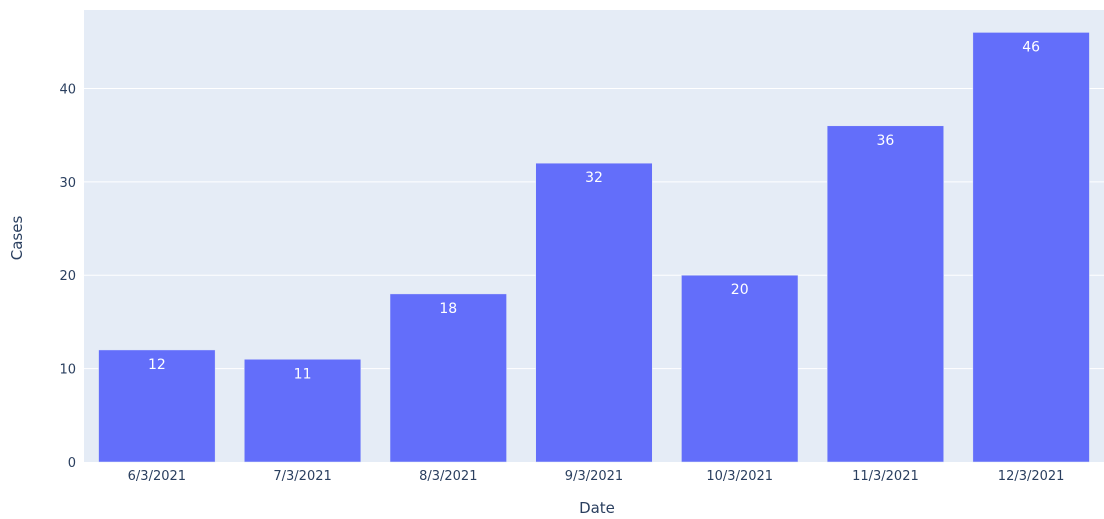  What do you see at coordinates (303, 374) in the screenshot?
I see `bar-value-label: 11` at bounding box center [303, 374].